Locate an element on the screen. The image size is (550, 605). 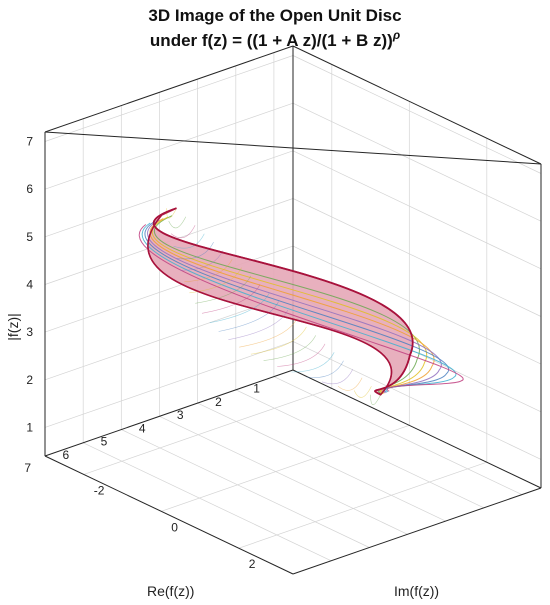
z-tick-label: 7 is located at coordinates (29, 142).